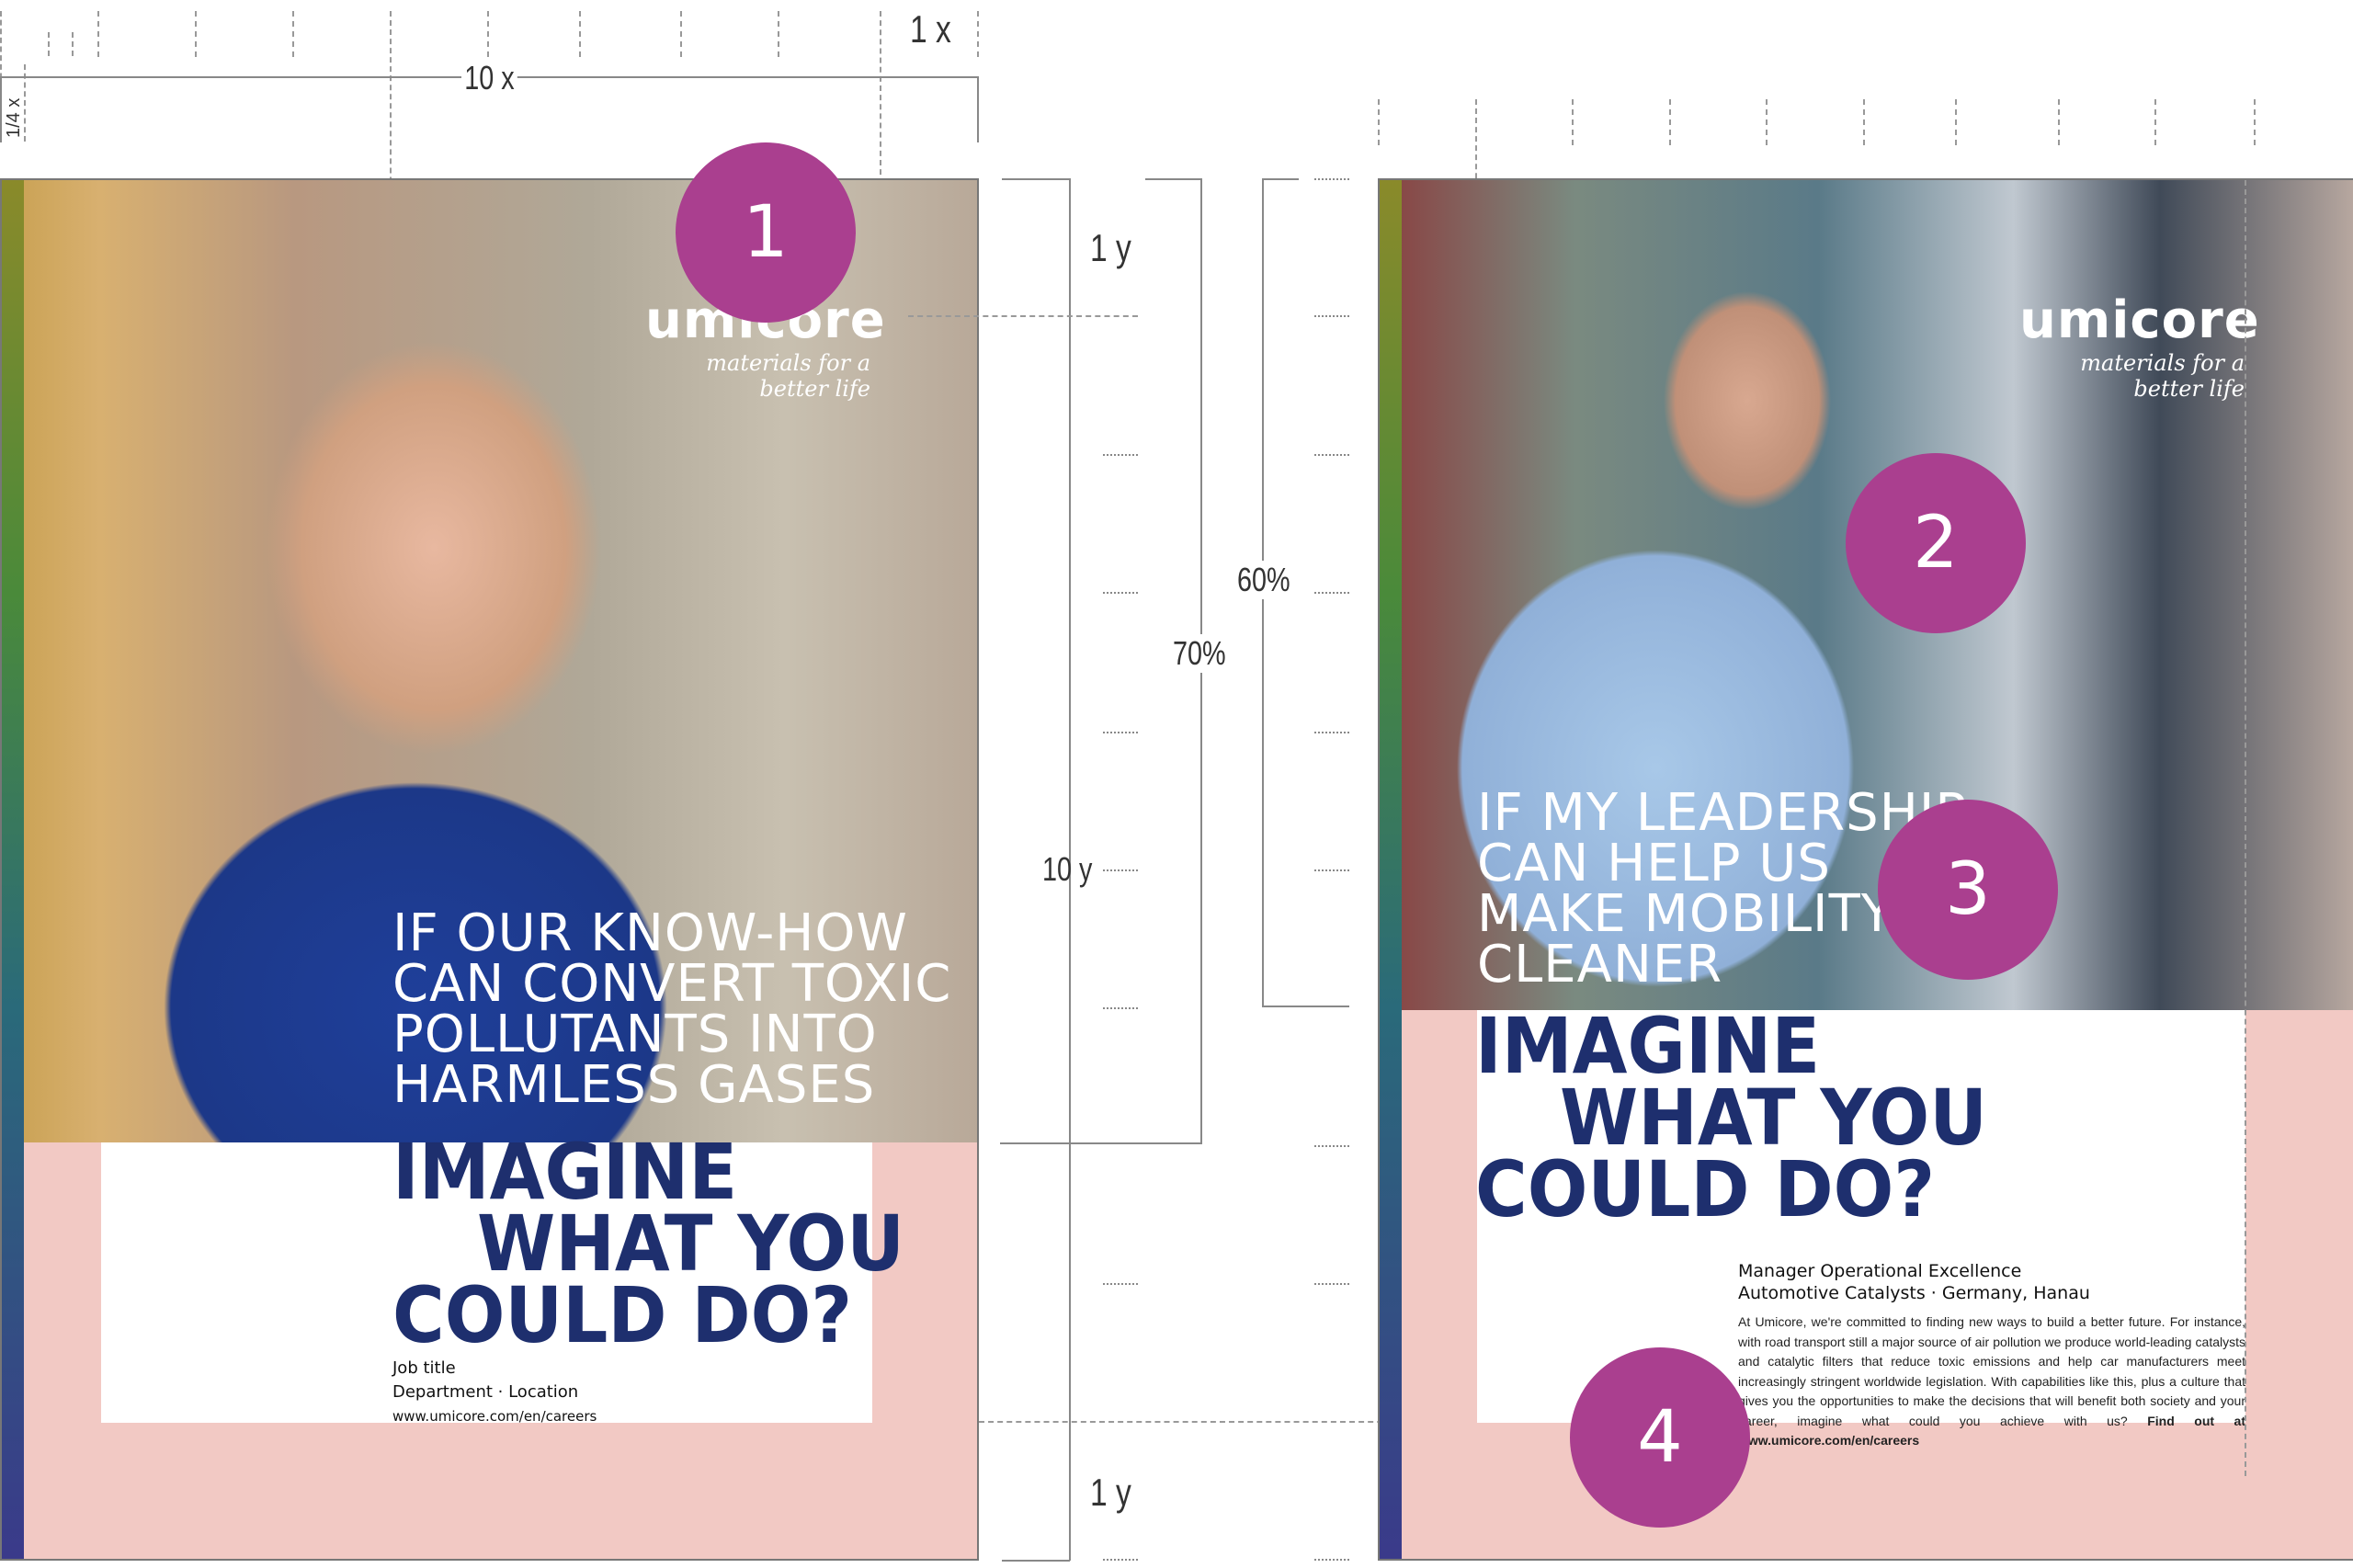 This screenshot has width=2353, height=1568. Describe the element at coordinates (1263, 580) in the screenshot. I see `guide-60pct: 60%` at that location.